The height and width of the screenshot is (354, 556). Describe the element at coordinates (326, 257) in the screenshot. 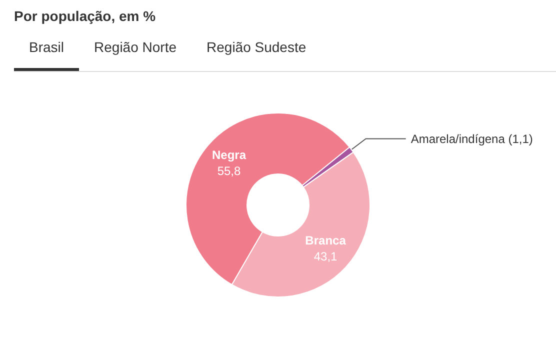

I see `data-label: 43,1` at that location.